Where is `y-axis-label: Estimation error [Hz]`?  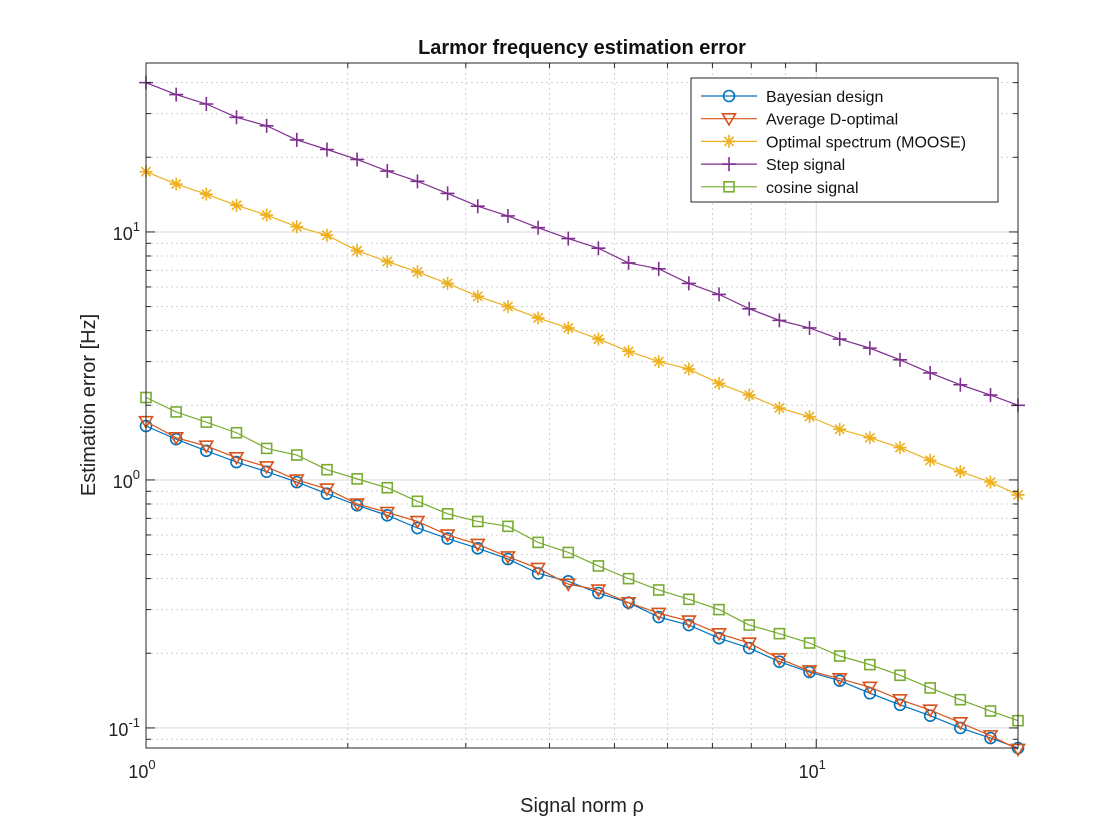 y-axis-label: Estimation error [Hz] is located at coordinates (89, 405).